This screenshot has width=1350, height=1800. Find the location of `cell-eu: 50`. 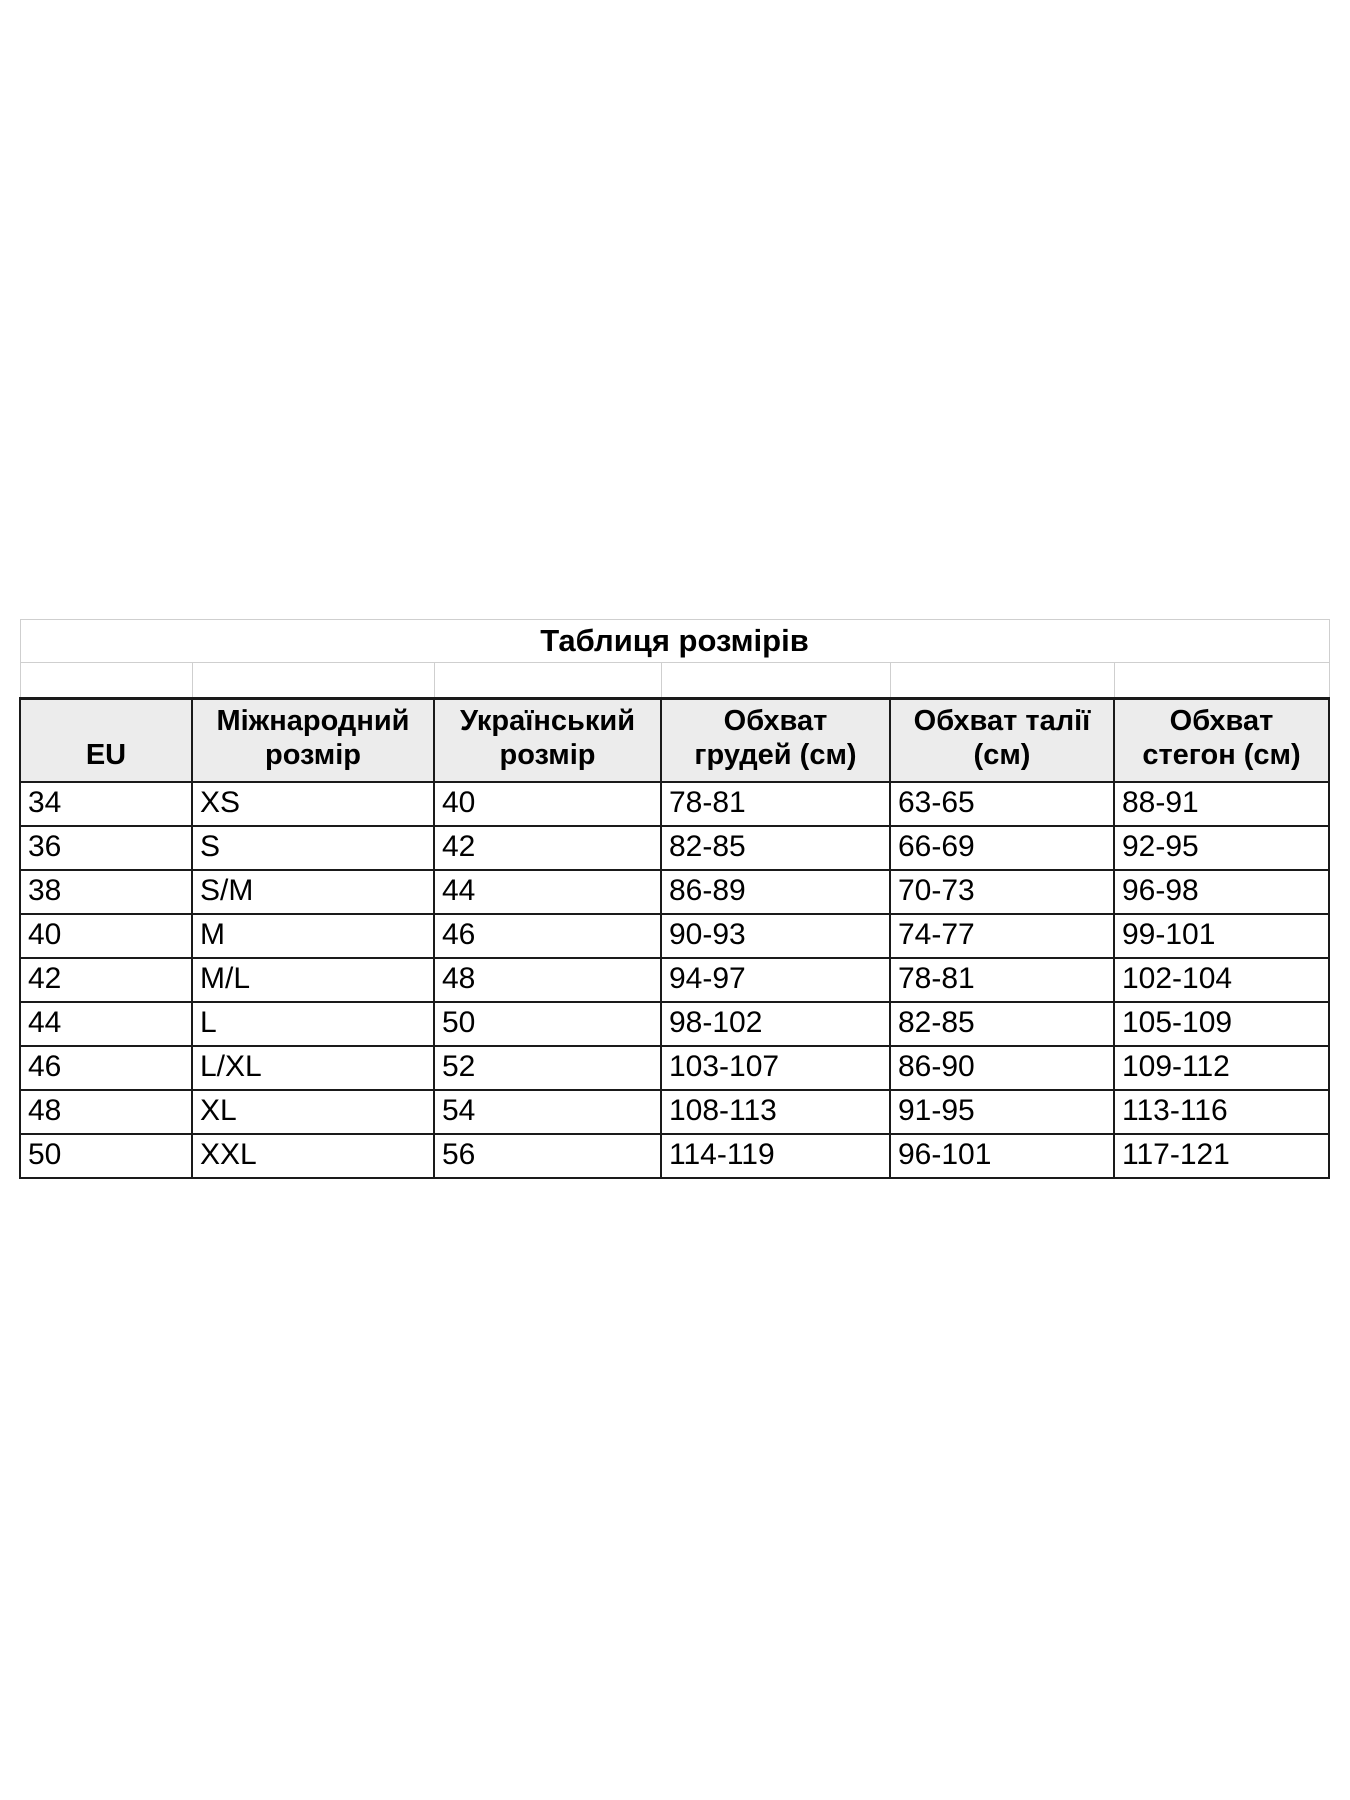

cell-eu: 50 is located at coordinates (106, 1156).